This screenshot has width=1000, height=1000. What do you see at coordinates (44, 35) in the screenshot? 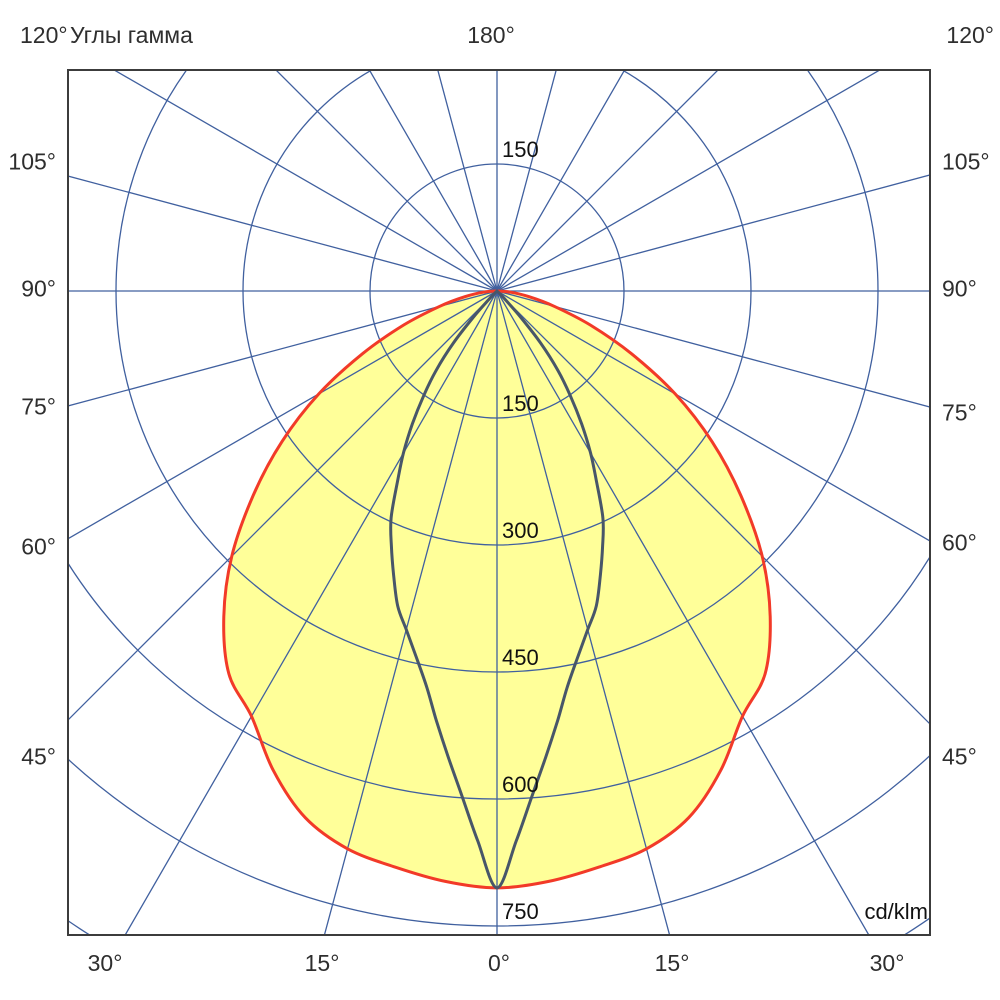
I see `angle-label-top-left: 120°` at bounding box center [44, 35].